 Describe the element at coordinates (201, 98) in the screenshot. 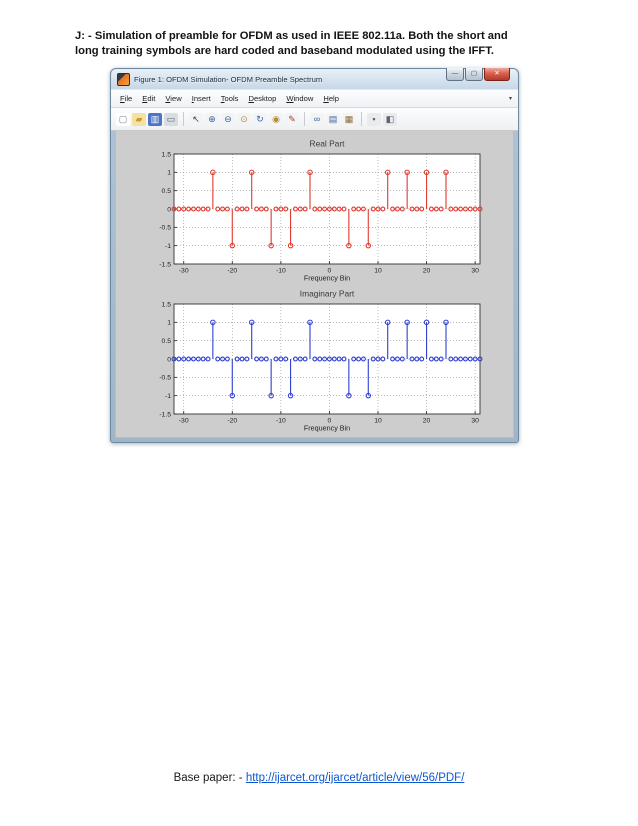

I see `menu-item-insert: Insert` at that location.